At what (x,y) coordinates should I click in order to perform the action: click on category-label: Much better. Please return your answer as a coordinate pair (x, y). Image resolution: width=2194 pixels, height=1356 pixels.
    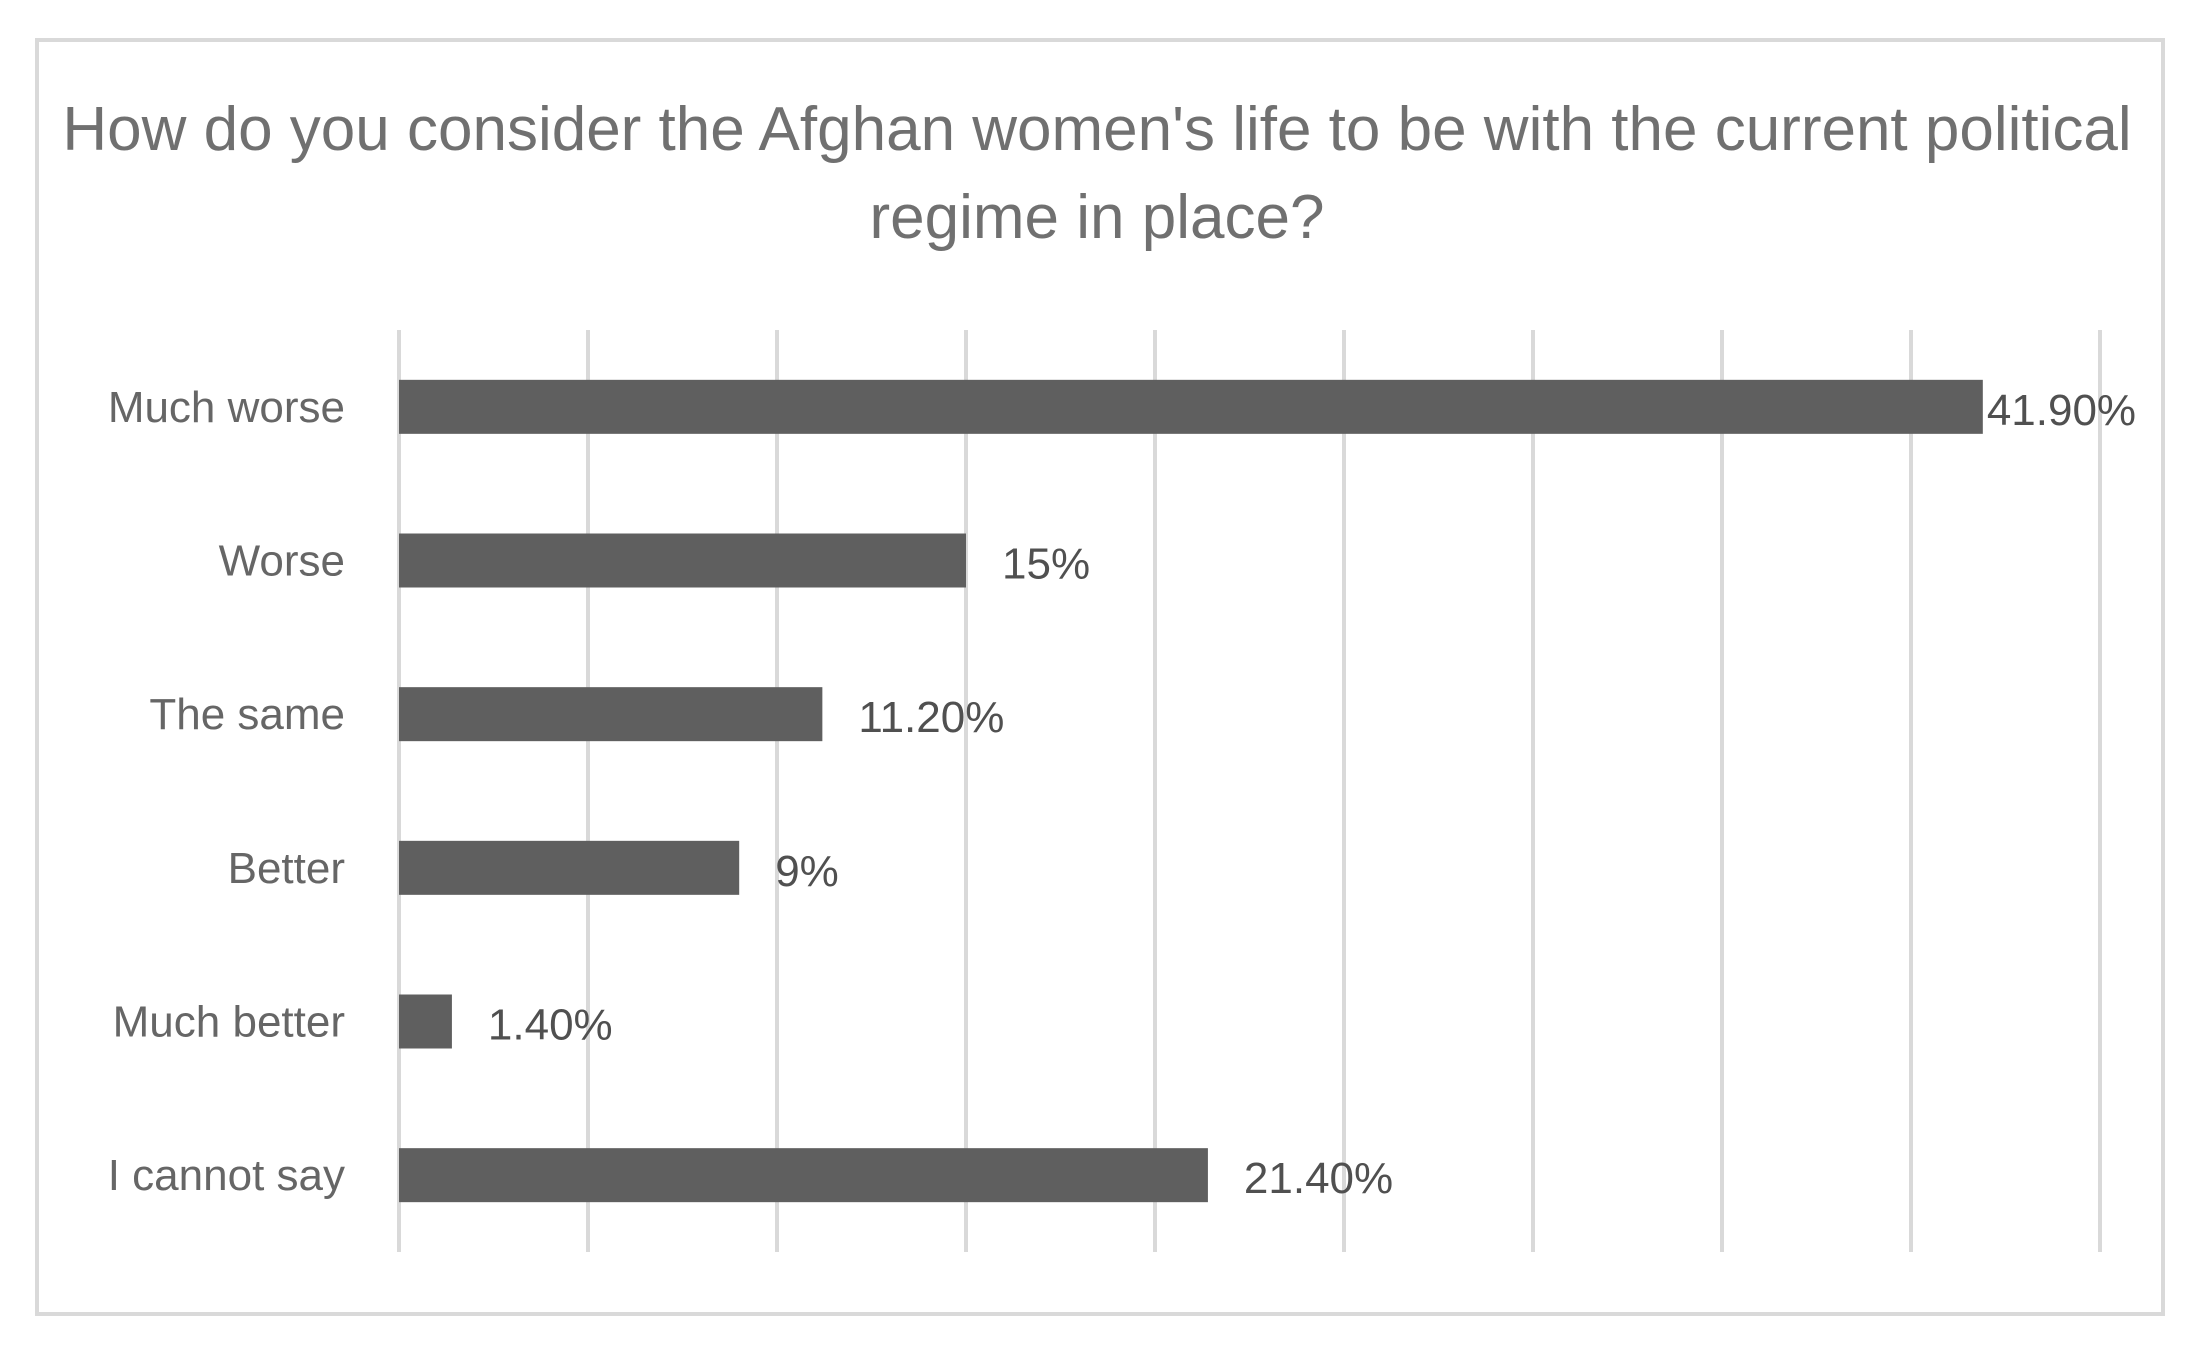
    Looking at the image, I should click on (229, 1022).